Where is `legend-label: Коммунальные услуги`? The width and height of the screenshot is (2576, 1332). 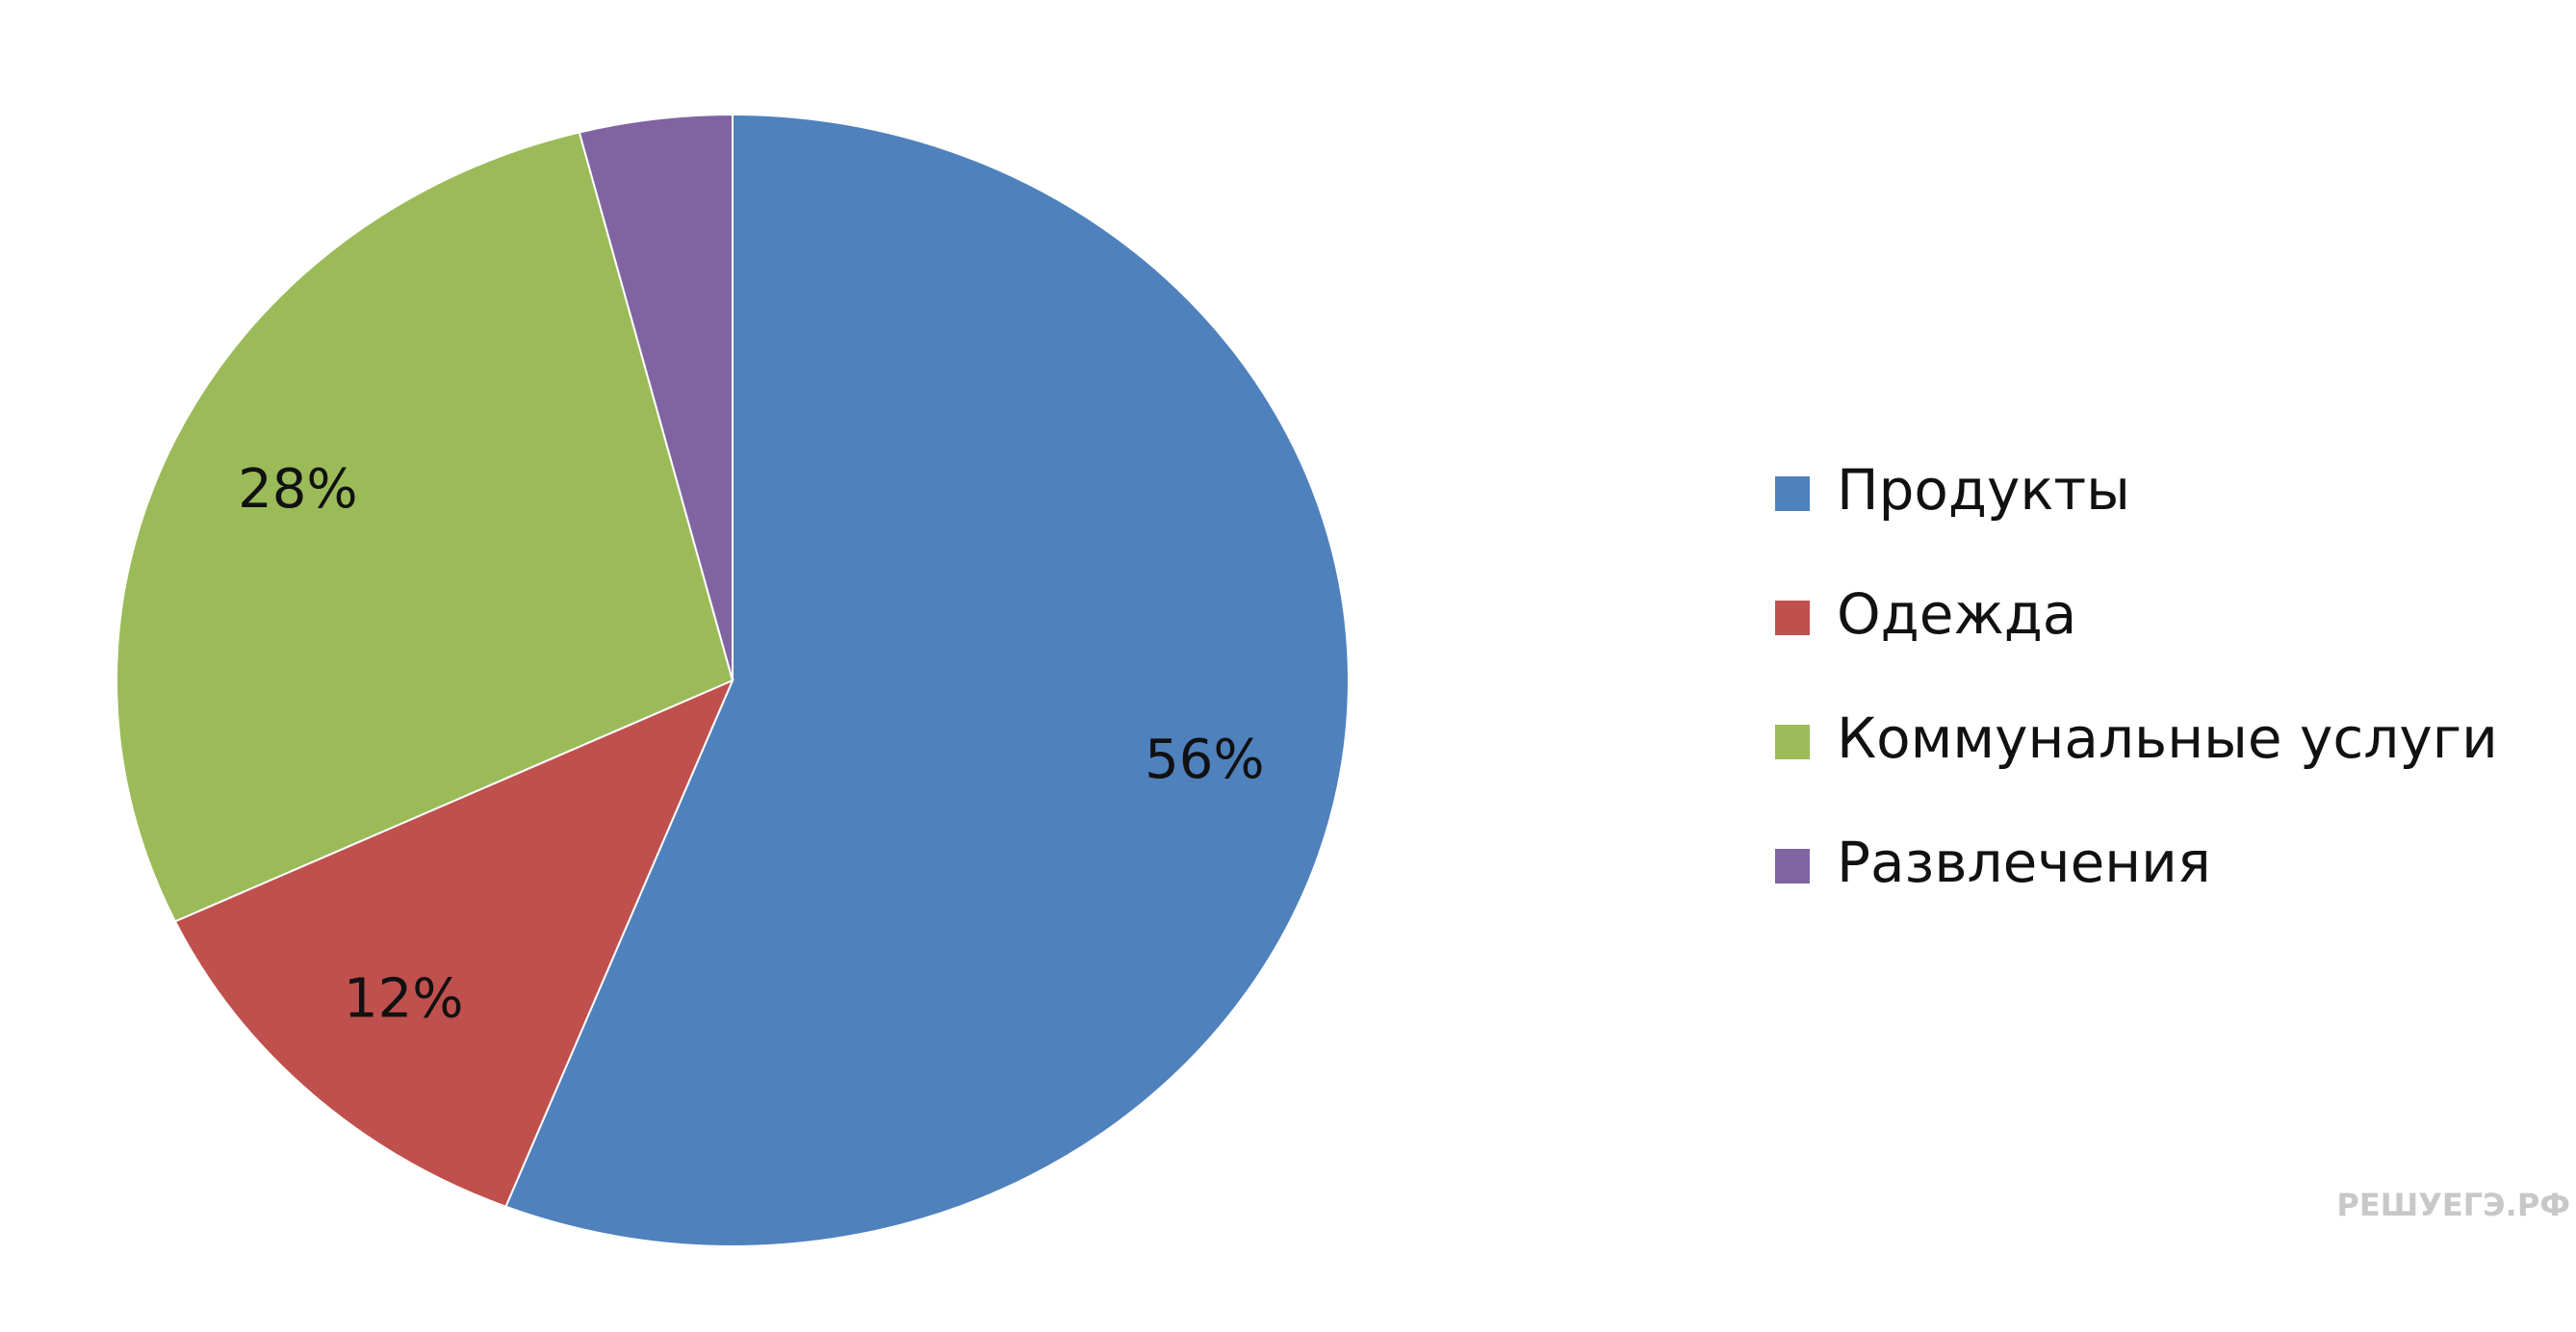
legend-label: Коммунальные услуги is located at coordinates (2168, 738).